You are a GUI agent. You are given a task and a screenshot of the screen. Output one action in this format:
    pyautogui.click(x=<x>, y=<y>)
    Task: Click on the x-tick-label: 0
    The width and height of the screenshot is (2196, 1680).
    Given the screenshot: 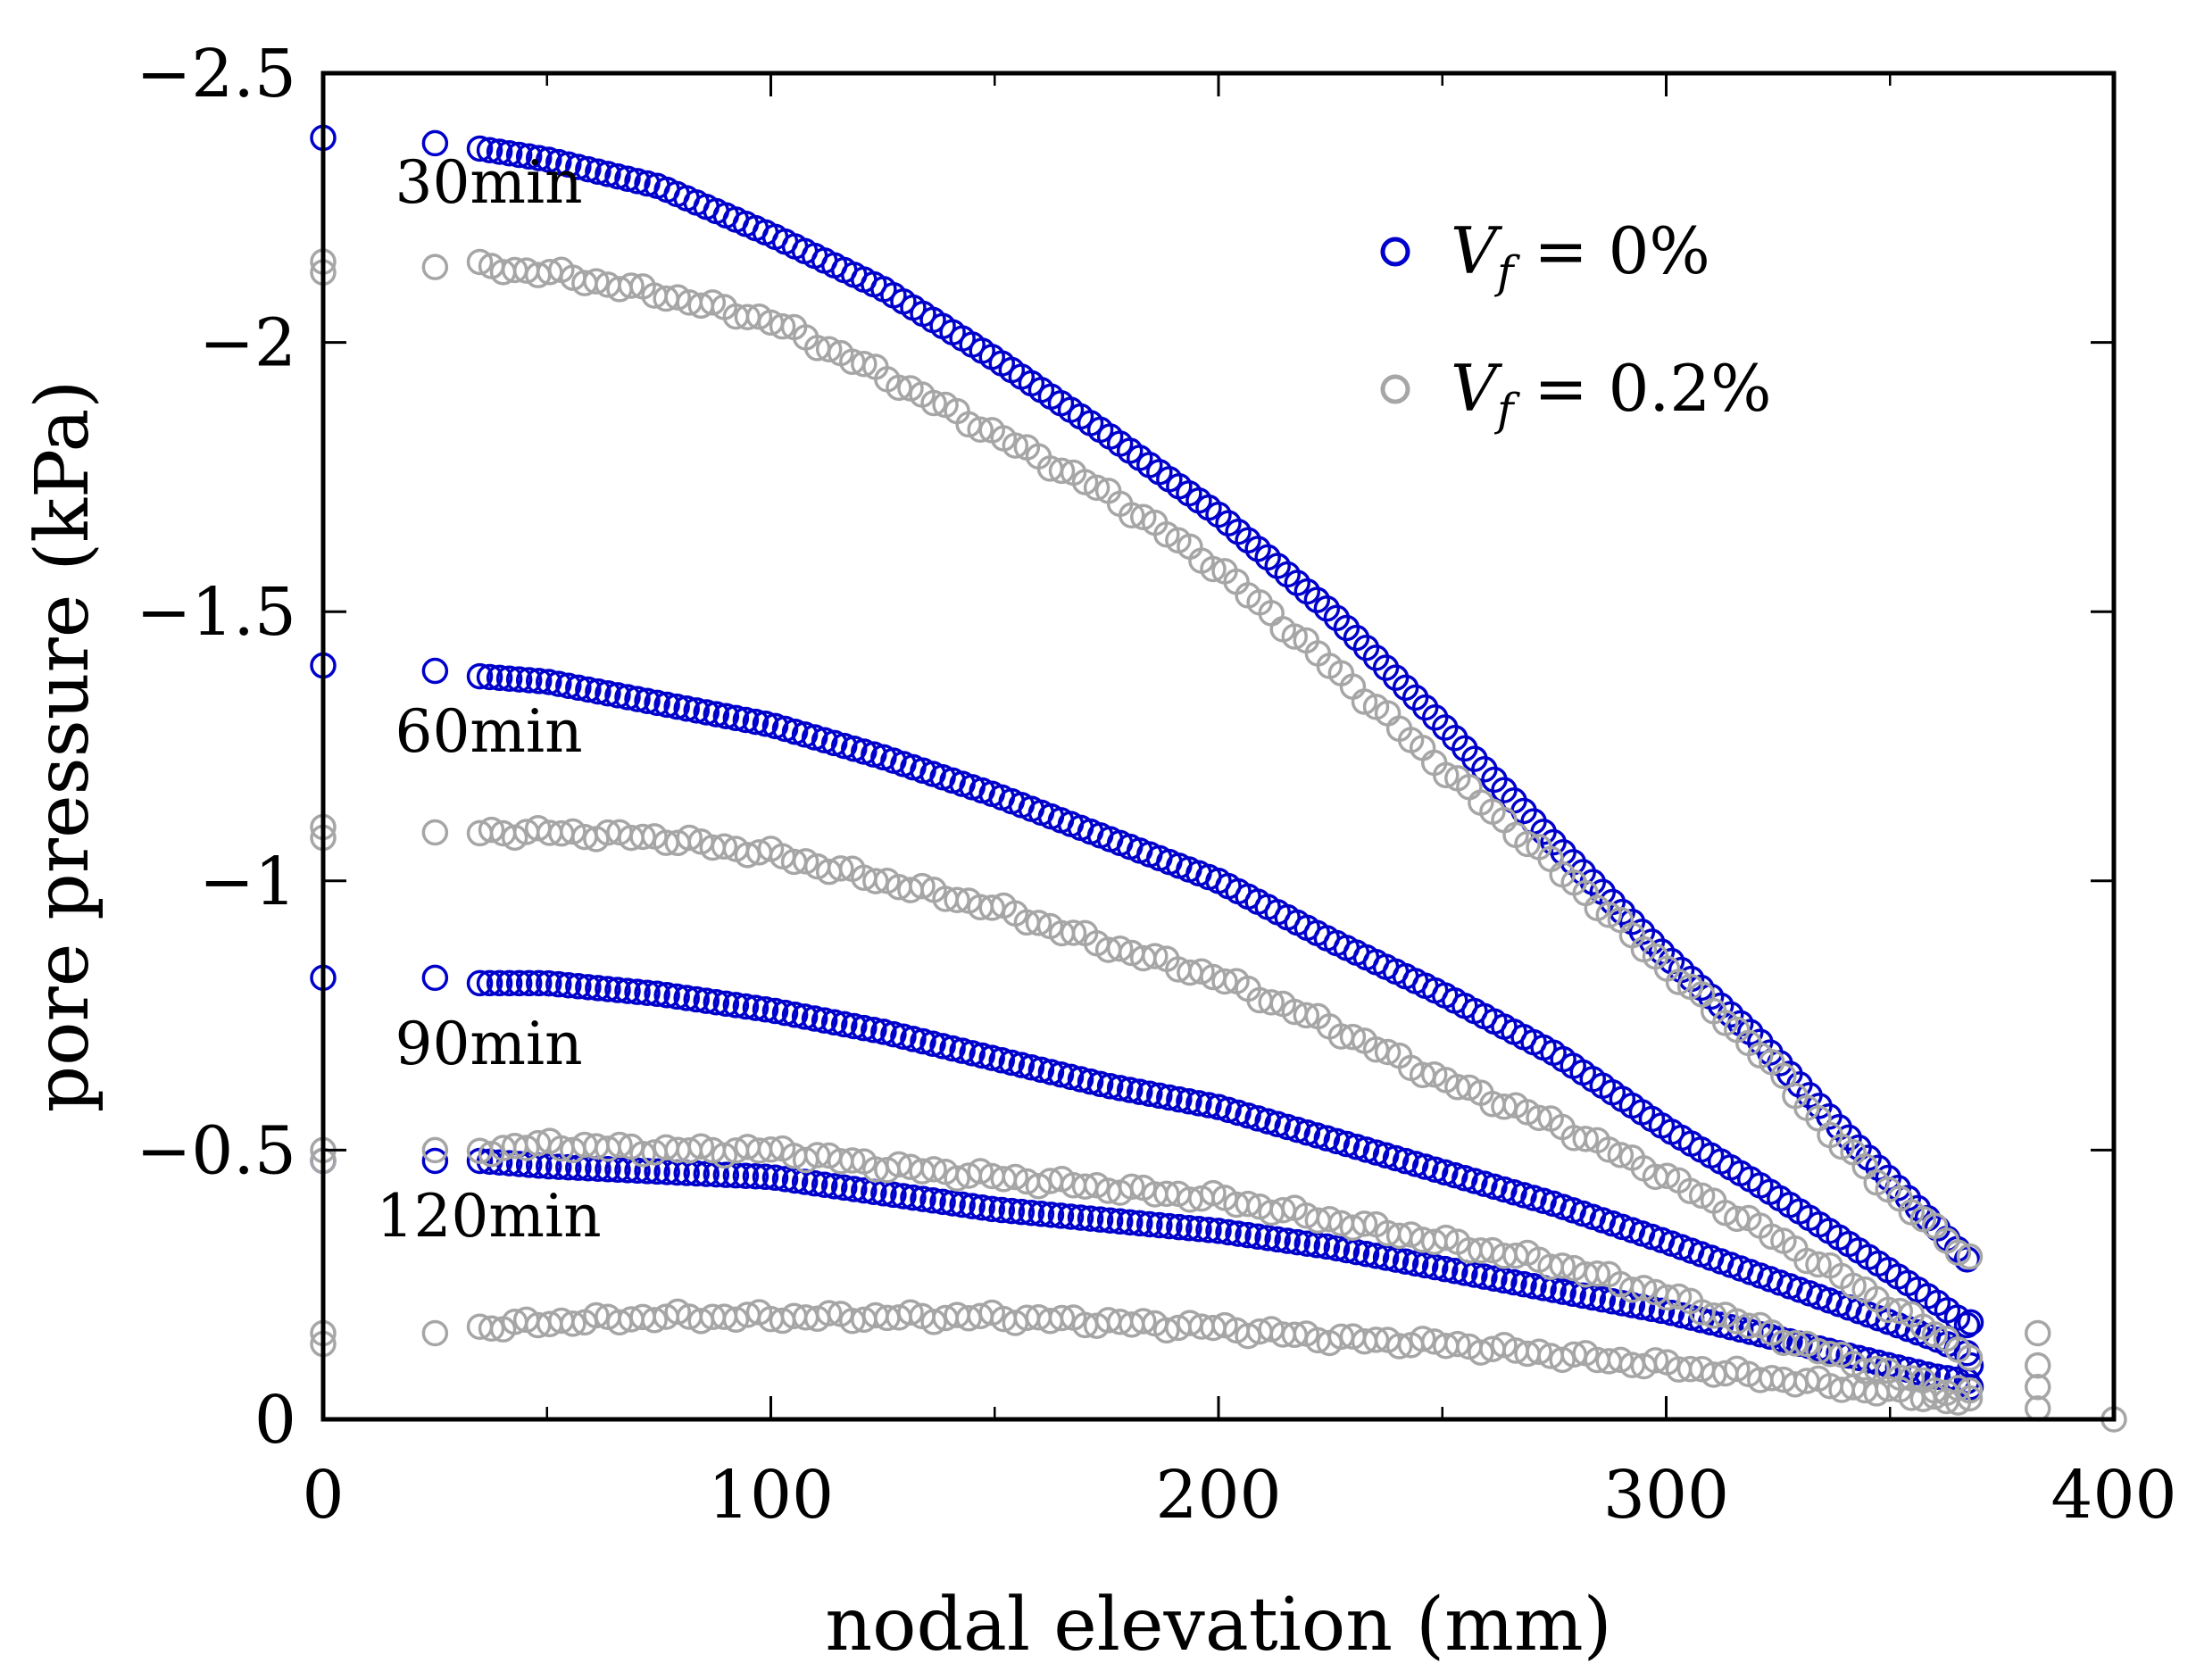 What is the action you would take?
    pyautogui.click(x=323, y=1495)
    